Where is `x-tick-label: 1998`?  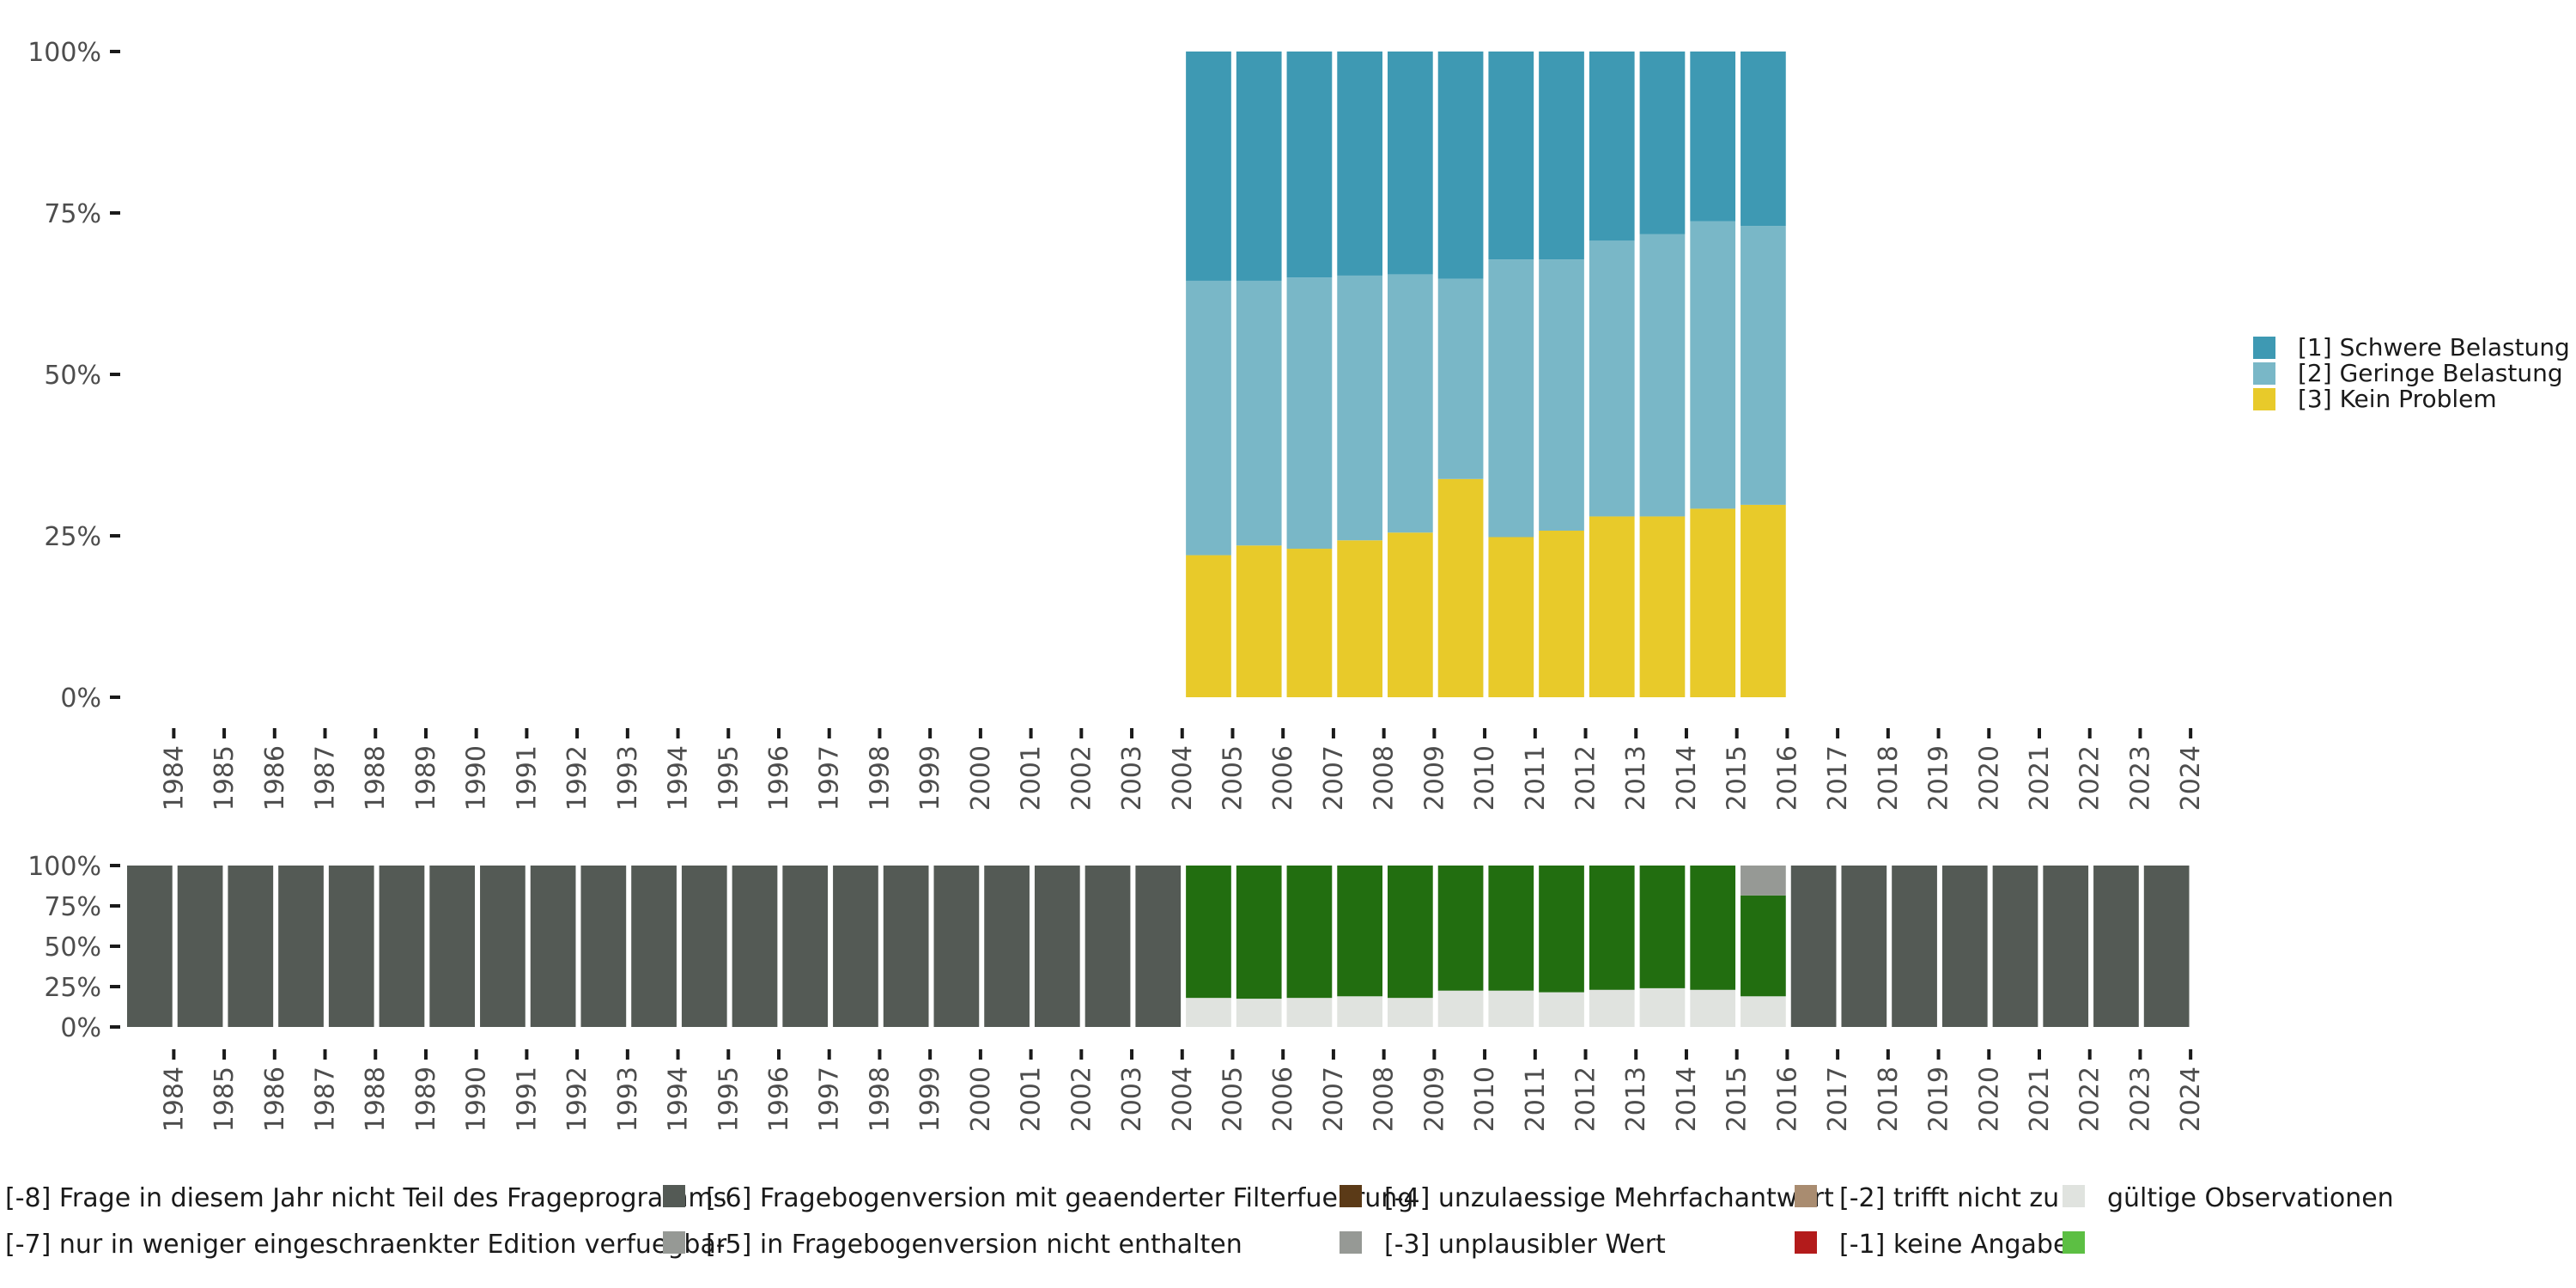
x-tick-label: 1998 is located at coordinates (880, 1099).